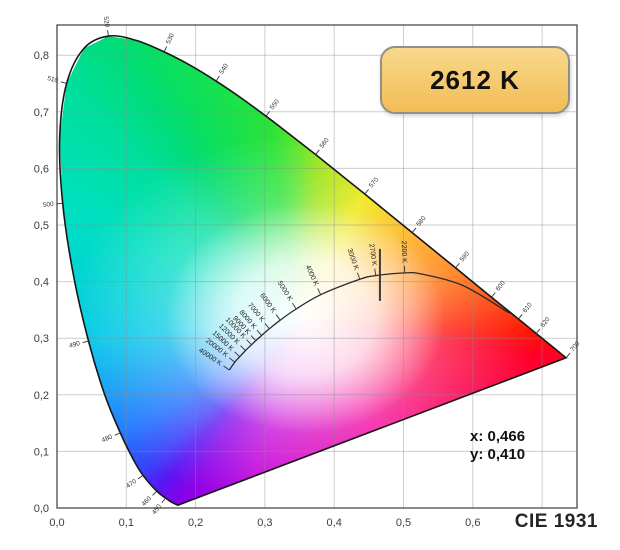  I want to click on wavelength-label-460: 460, so click(146, 501).